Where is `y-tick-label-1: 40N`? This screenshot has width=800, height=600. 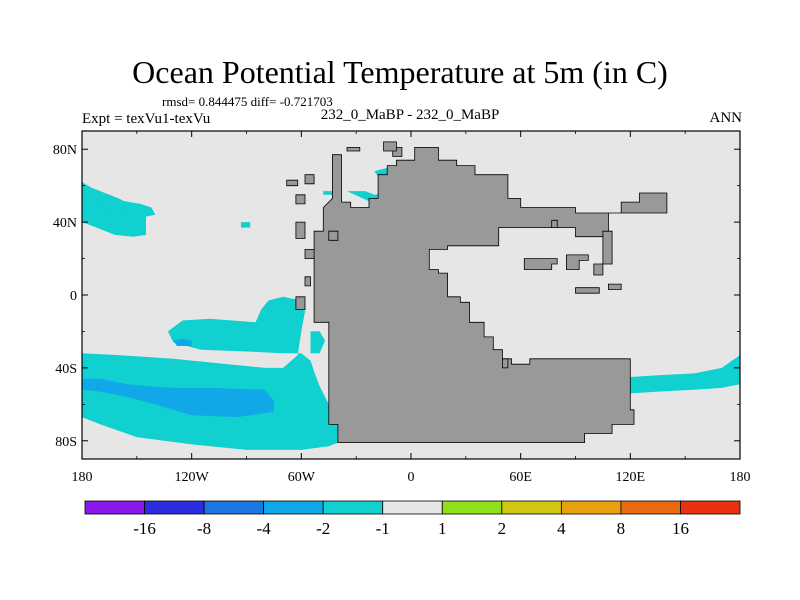 y-tick-label-1: 40N is located at coordinates (65, 223).